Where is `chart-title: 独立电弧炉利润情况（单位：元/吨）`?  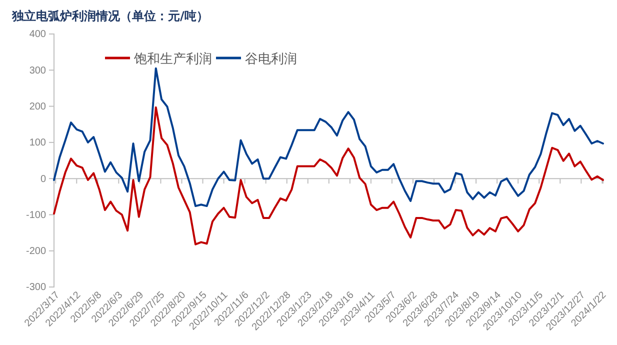
chart-title: 独立电弧炉利润情况（单位：元/吨） is located at coordinates (109, 16).